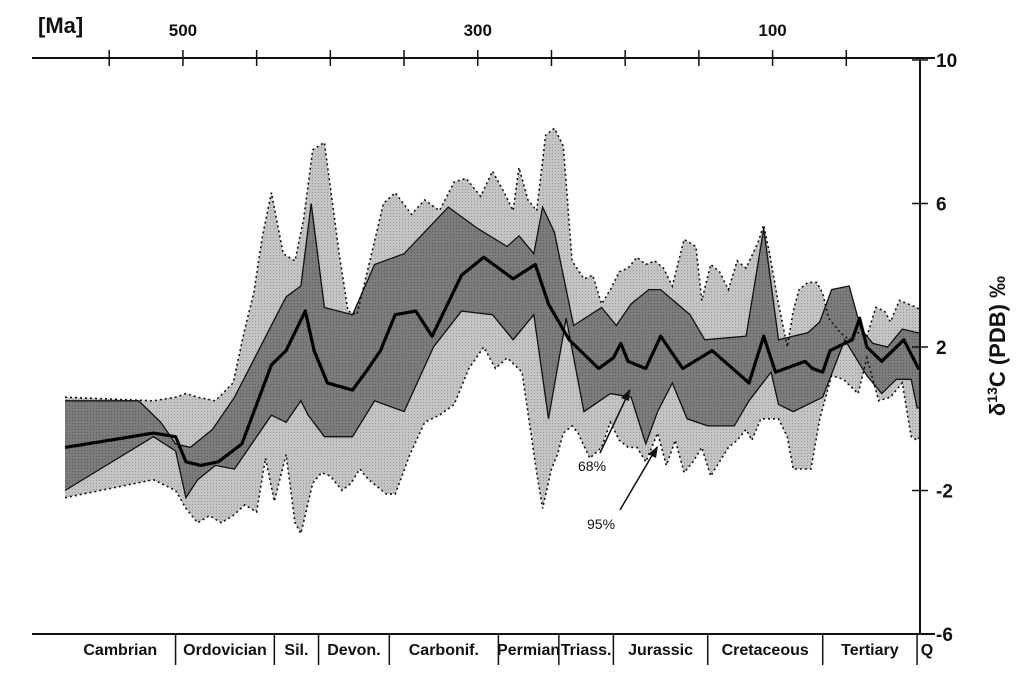 The width and height of the screenshot is (1024, 681). What do you see at coordinates (183, 30) in the screenshot?
I see `top-tick-label: 500` at bounding box center [183, 30].